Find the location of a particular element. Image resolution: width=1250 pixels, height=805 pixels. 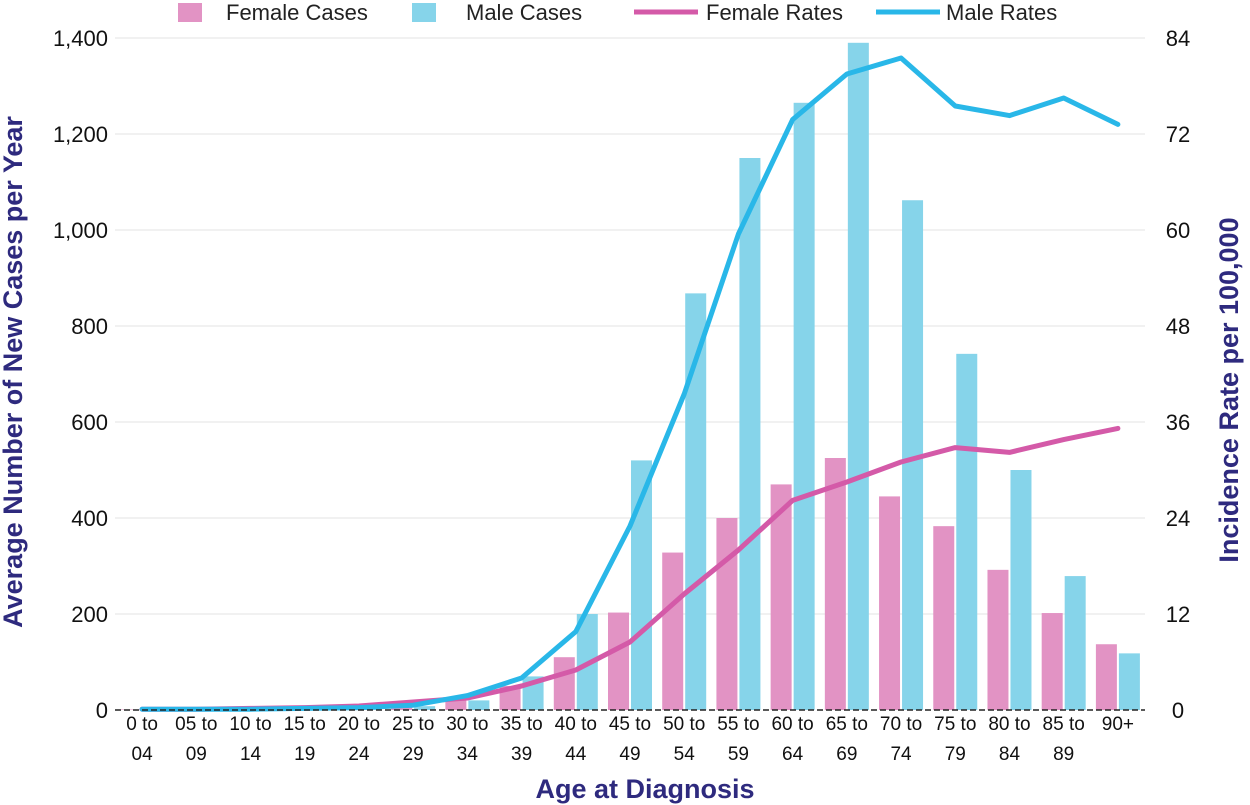

x-tick-label: 10 to is located at coordinates (250, 724).